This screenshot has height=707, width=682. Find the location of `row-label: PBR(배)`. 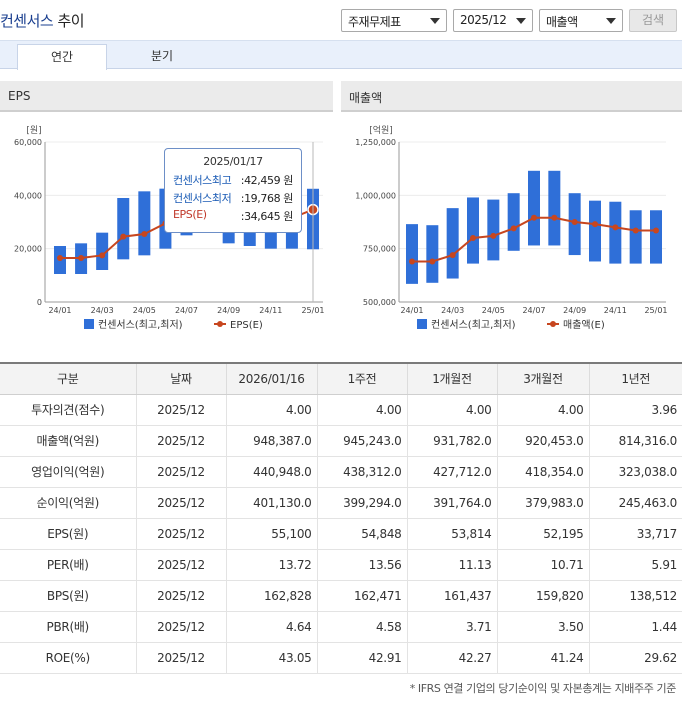

row-label: PBR(배) is located at coordinates (68, 627).